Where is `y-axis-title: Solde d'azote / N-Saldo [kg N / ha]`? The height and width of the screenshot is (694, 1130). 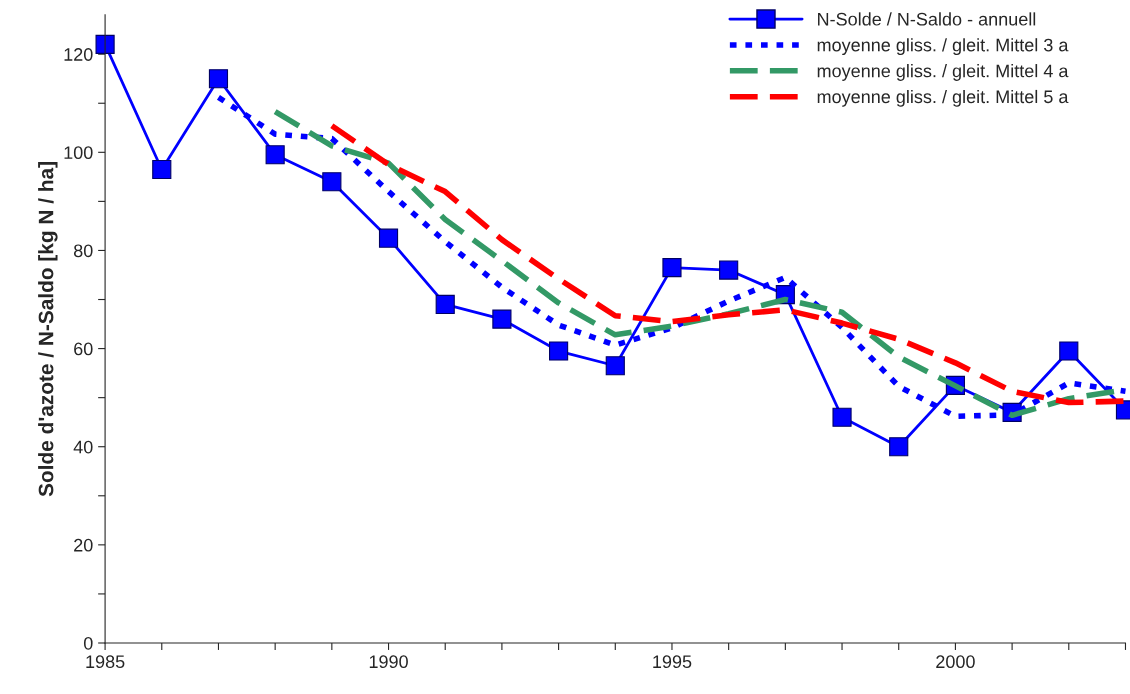 y-axis-title: Solde d'azote / N-Saldo [kg N / ha] is located at coordinates (48, 329).